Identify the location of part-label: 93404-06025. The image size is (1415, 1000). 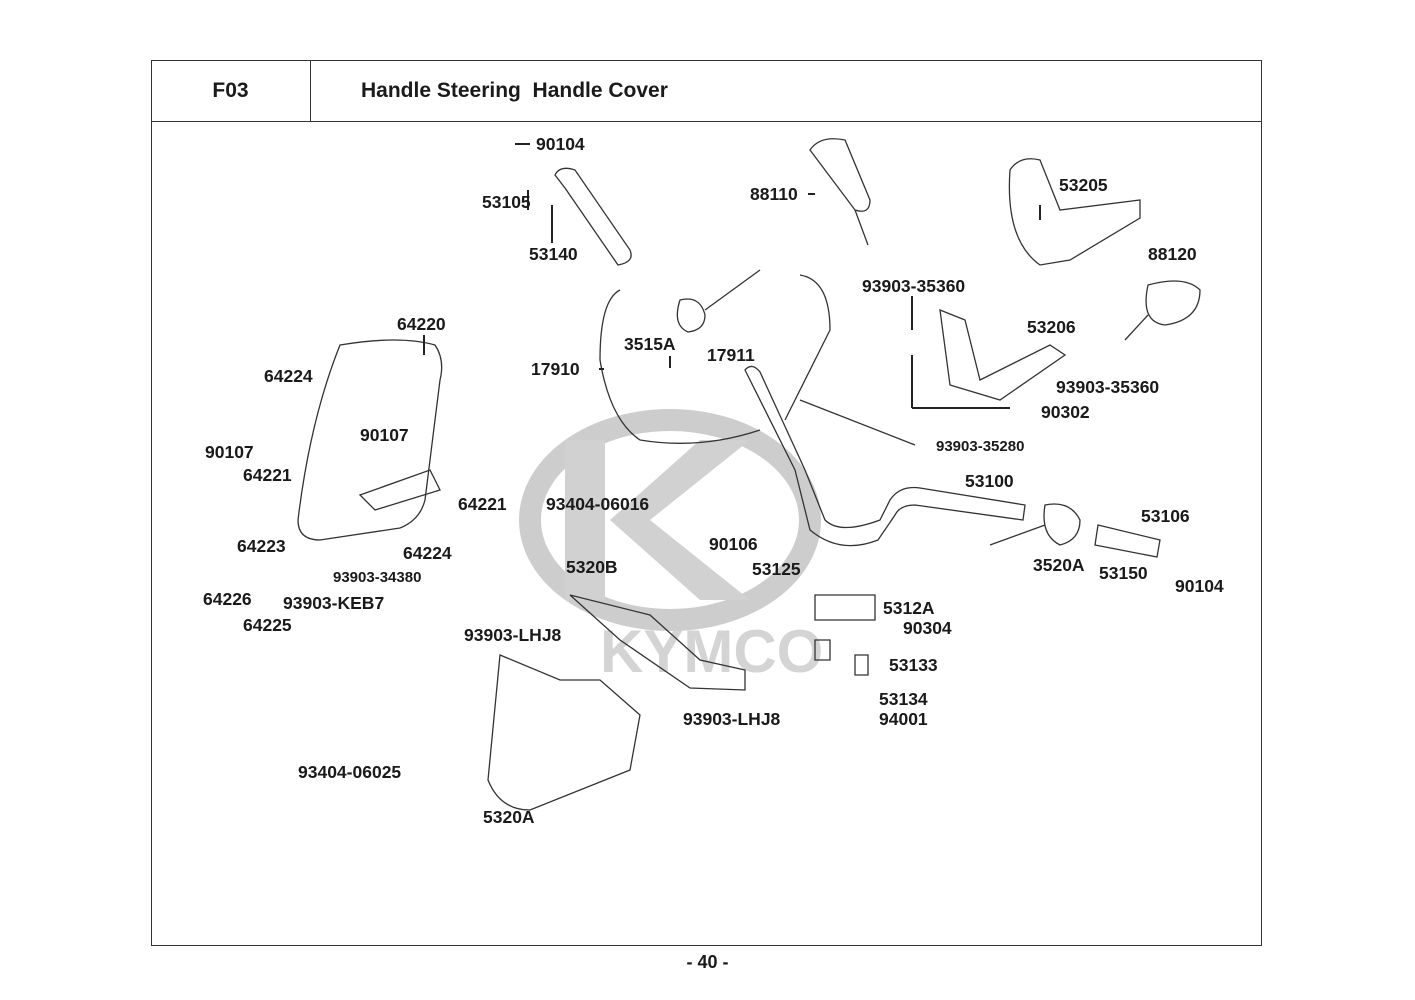
(350, 772).